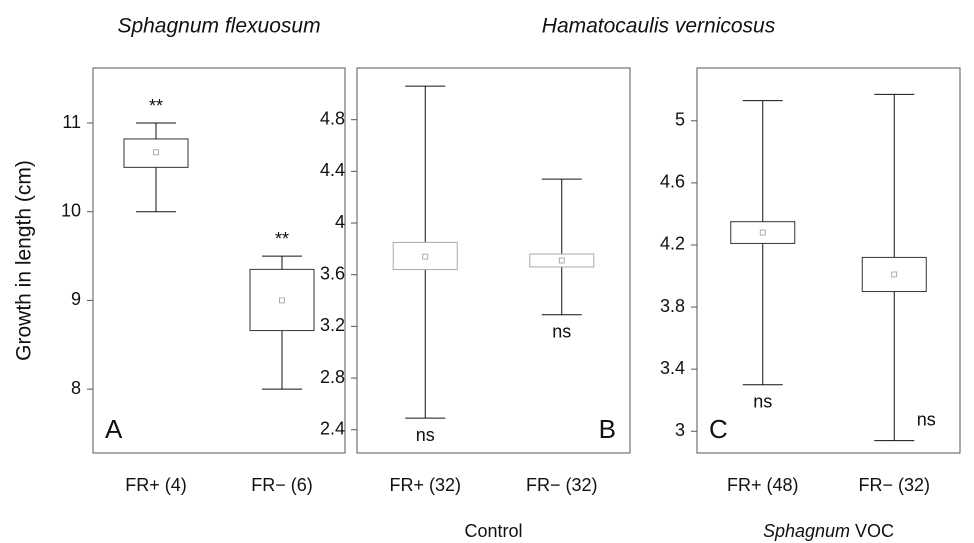 The width and height of the screenshot is (974, 543). I want to click on x-tick-label: FR− (6), so click(282, 485).